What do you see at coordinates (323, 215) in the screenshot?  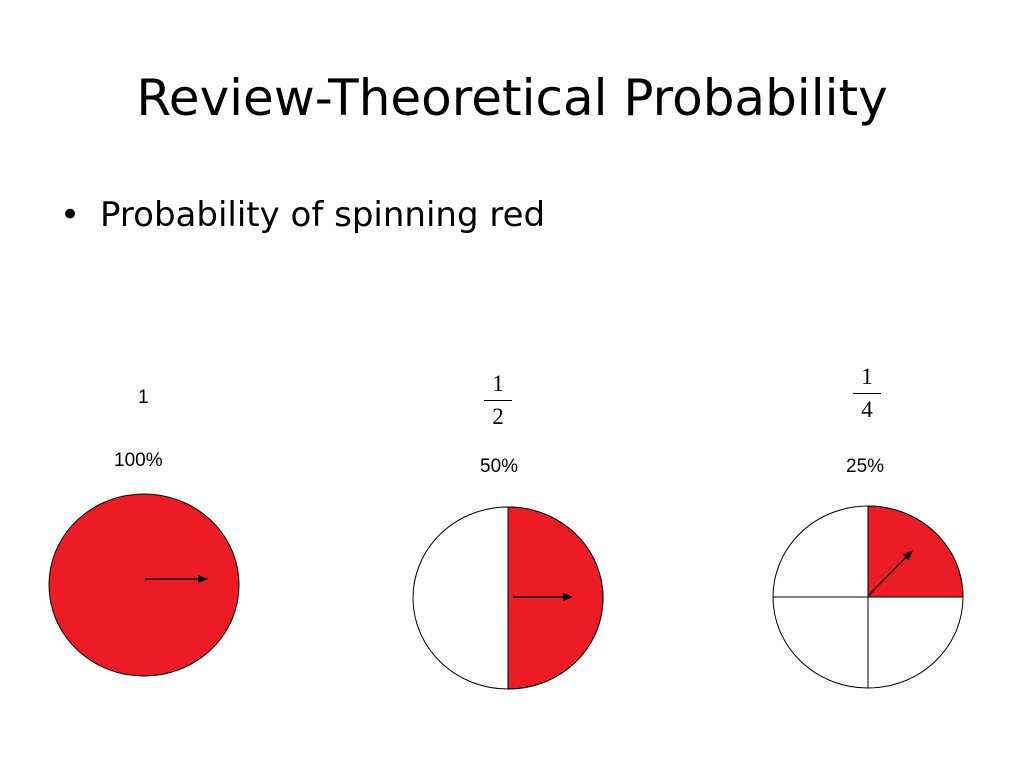 I see `bullet-text: Probability of spinning red` at bounding box center [323, 215].